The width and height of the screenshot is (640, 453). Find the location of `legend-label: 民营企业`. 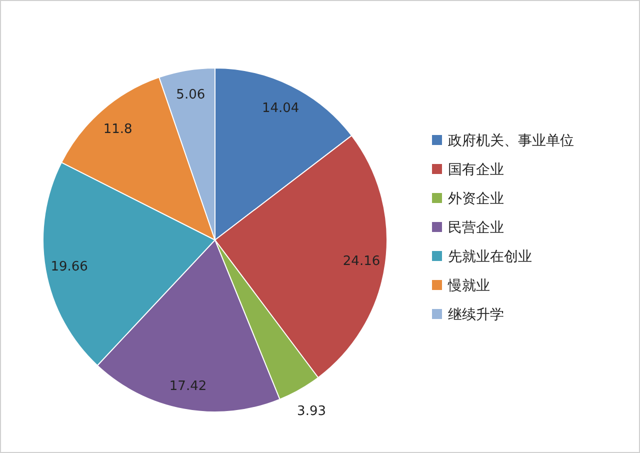

legend-label: 民营企业 is located at coordinates (476, 228).